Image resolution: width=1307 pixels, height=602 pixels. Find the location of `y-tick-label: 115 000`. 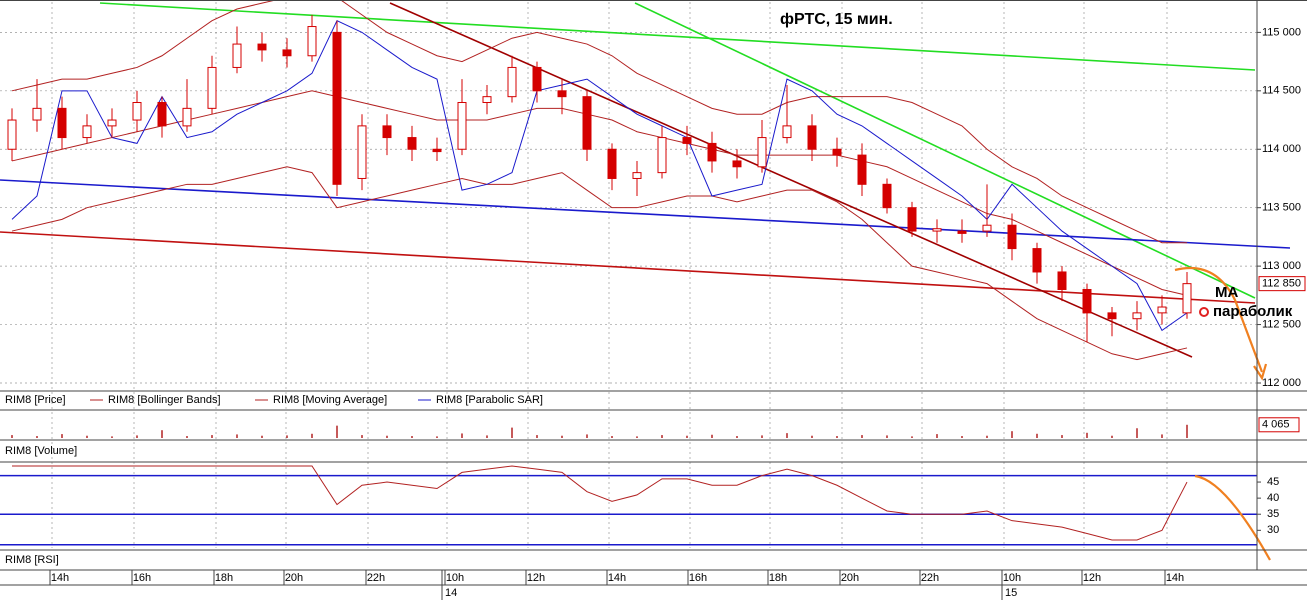

y-tick-label: 115 000 is located at coordinates (1281, 32).